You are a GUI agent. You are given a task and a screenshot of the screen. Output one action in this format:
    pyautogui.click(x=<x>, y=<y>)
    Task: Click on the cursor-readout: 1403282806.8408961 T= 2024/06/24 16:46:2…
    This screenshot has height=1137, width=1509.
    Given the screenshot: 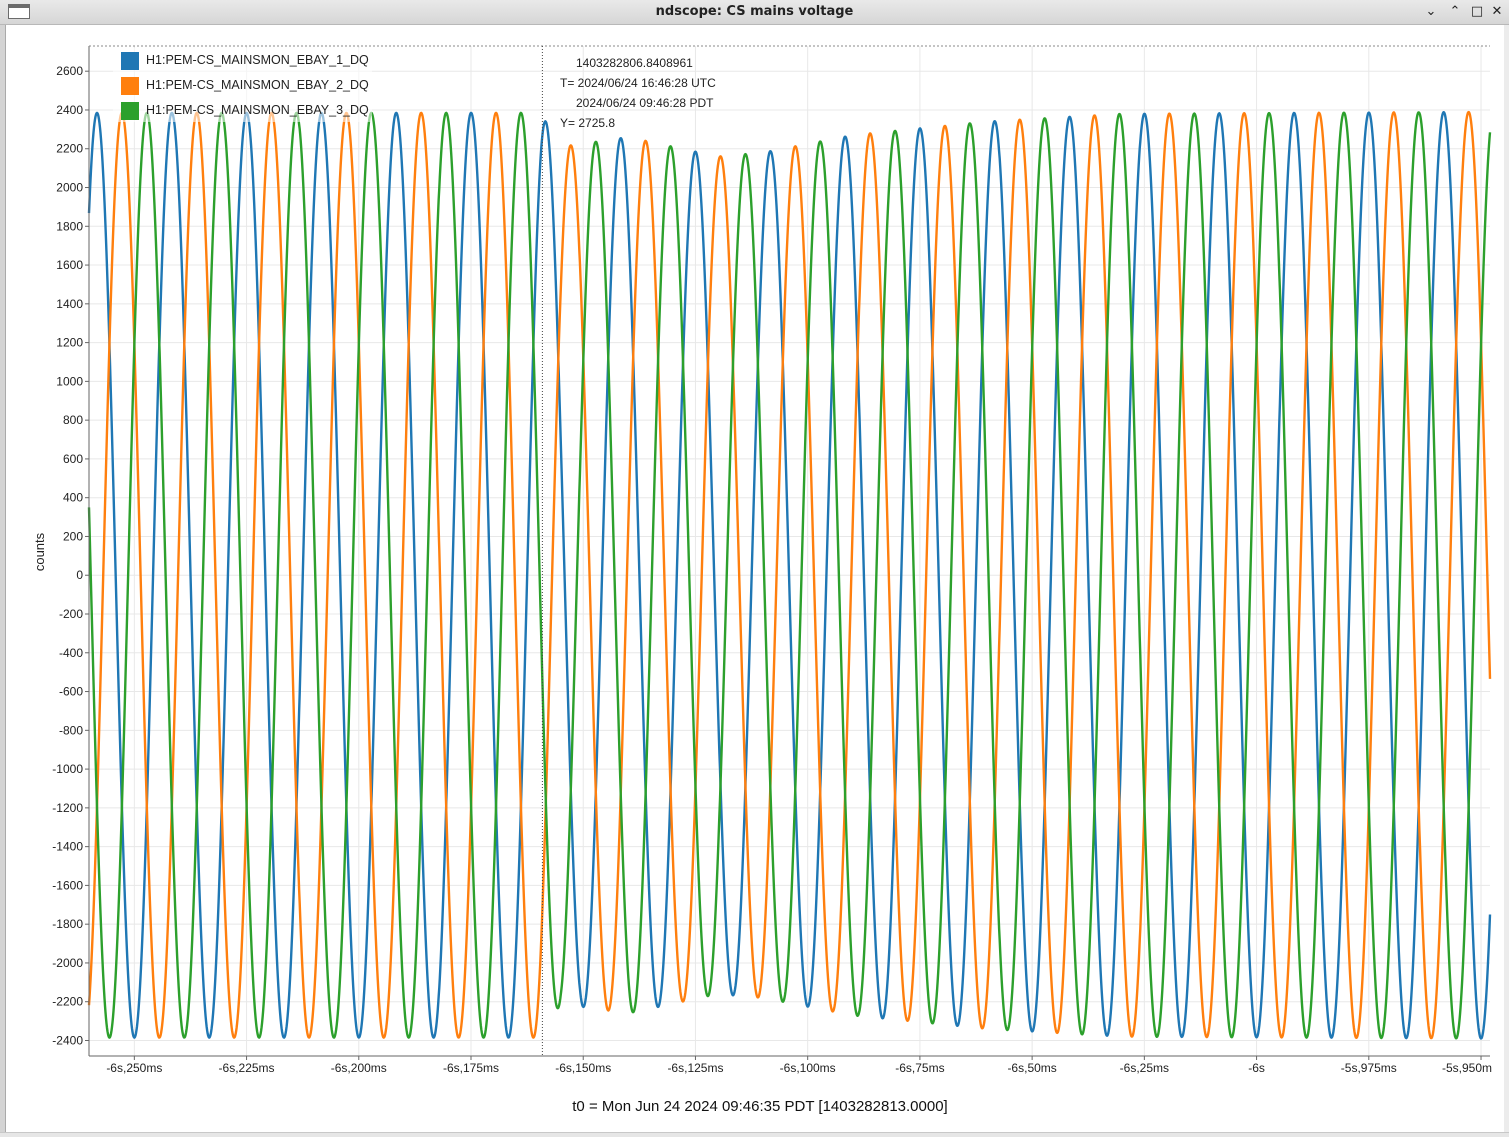 What is the action you would take?
    pyautogui.click(x=638, y=93)
    